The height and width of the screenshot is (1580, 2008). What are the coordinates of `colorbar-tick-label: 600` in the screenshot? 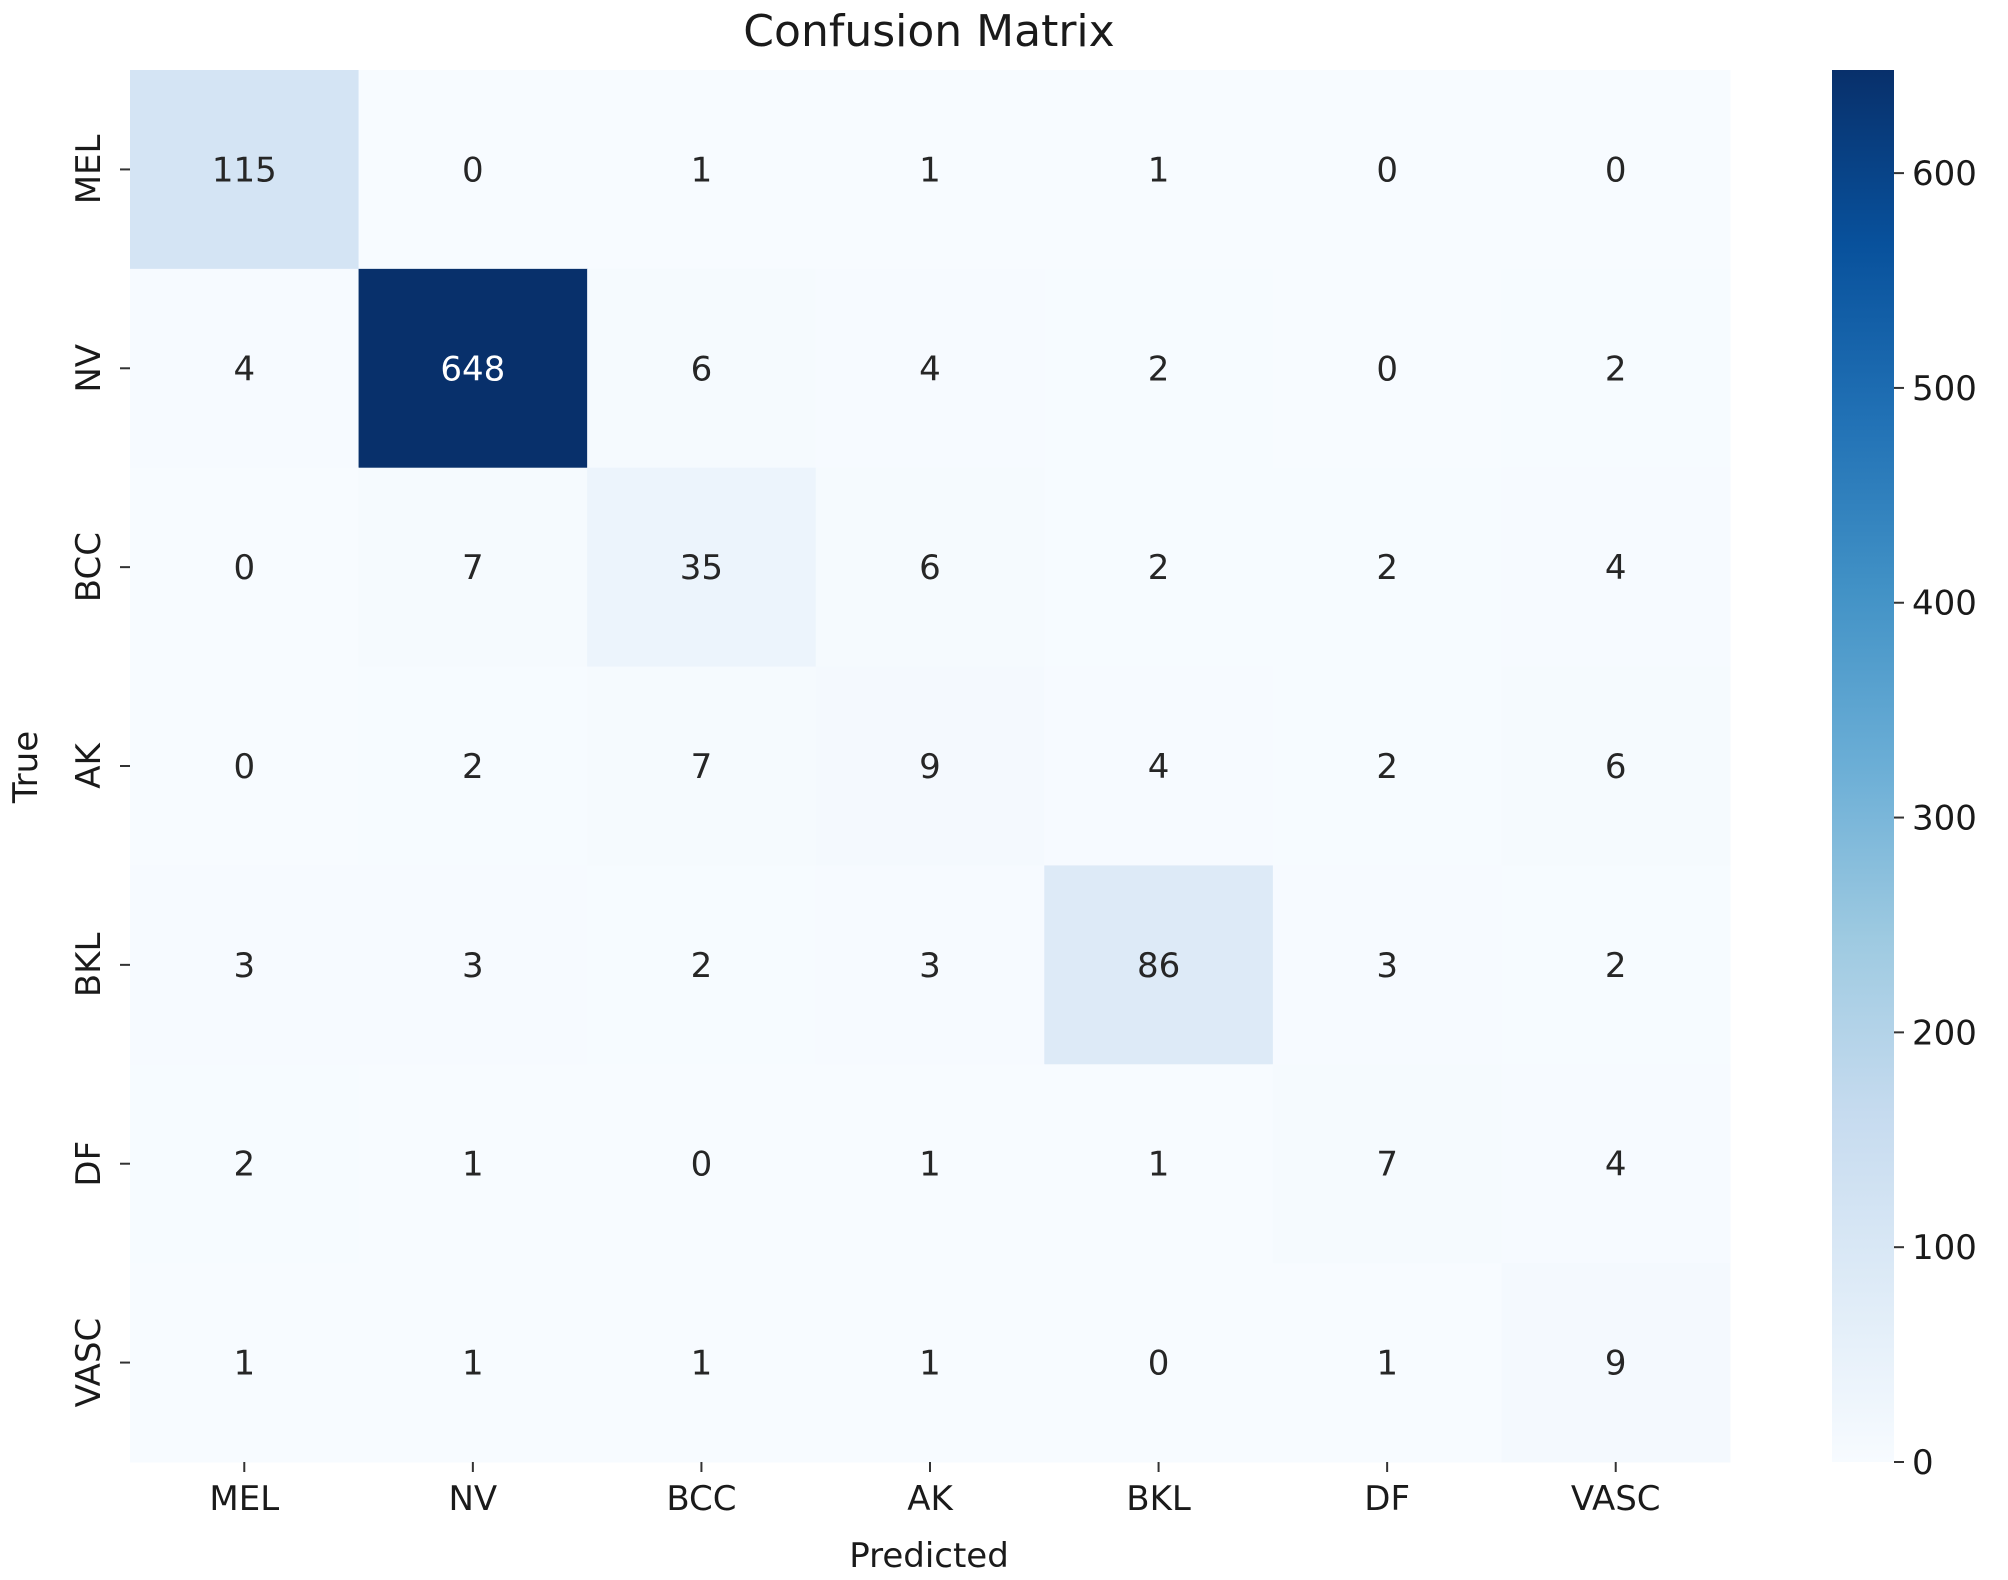 It's located at (1944, 174).